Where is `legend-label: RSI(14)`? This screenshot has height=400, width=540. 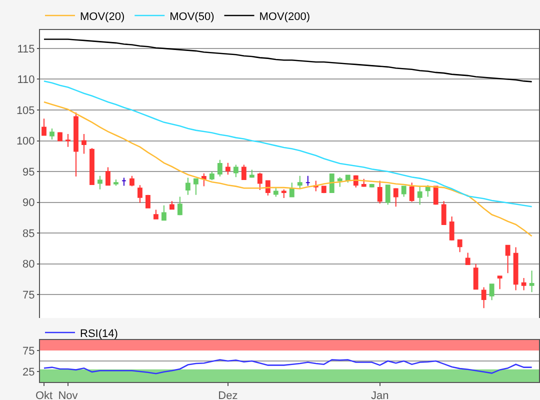 legend-label: RSI(14) is located at coordinates (99, 334).